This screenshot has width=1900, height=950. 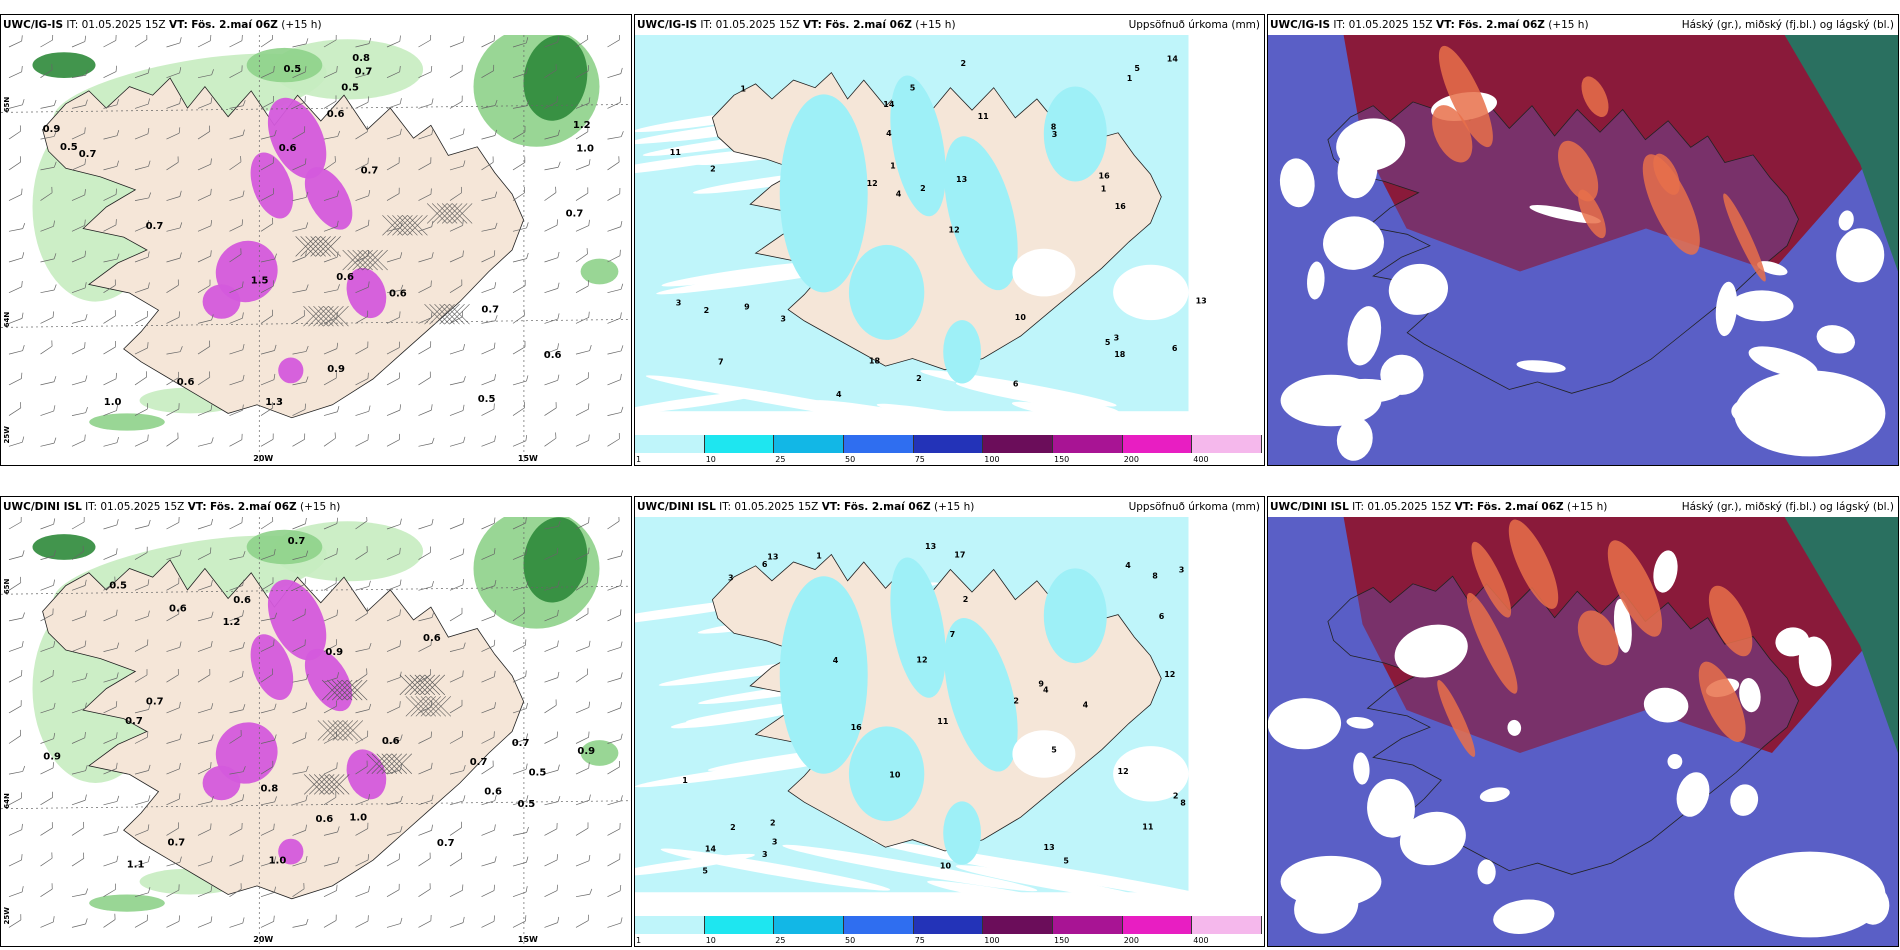 I want to click on no-precip-area, so click(x=1226, y=233).